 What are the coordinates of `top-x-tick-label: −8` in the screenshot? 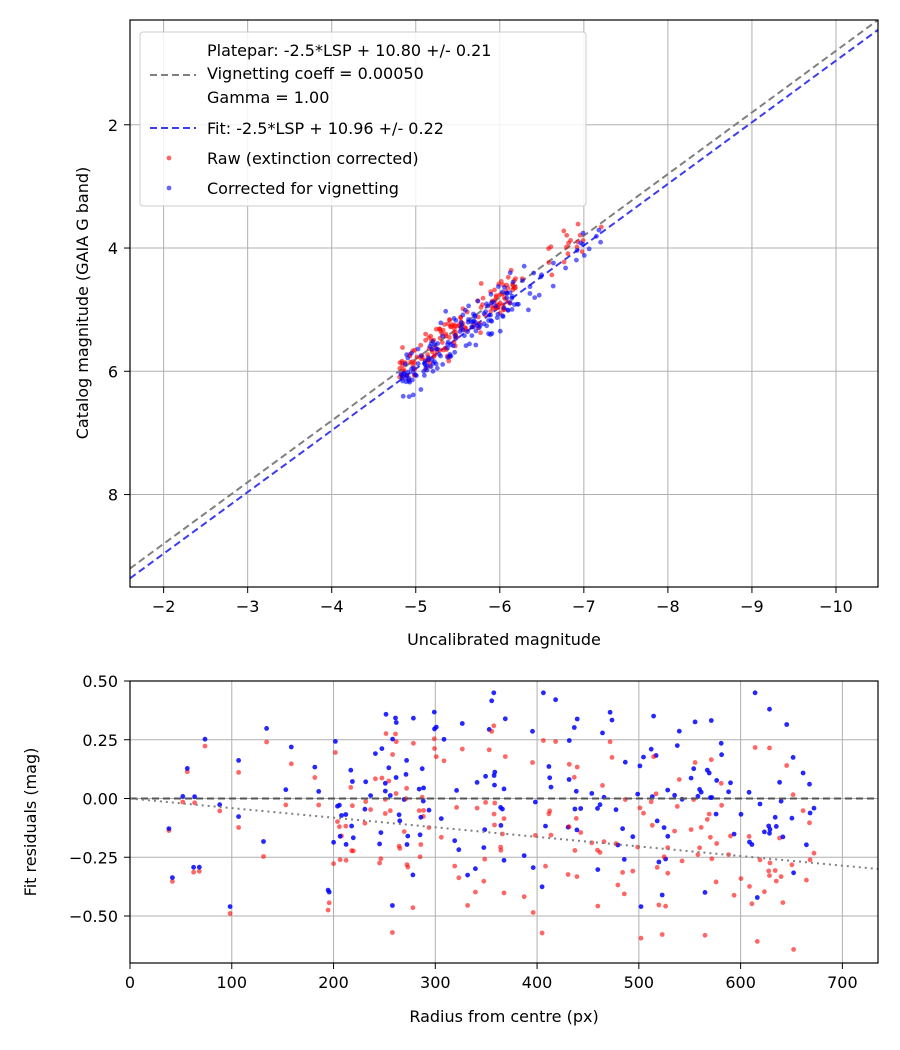 It's located at (668, 606).